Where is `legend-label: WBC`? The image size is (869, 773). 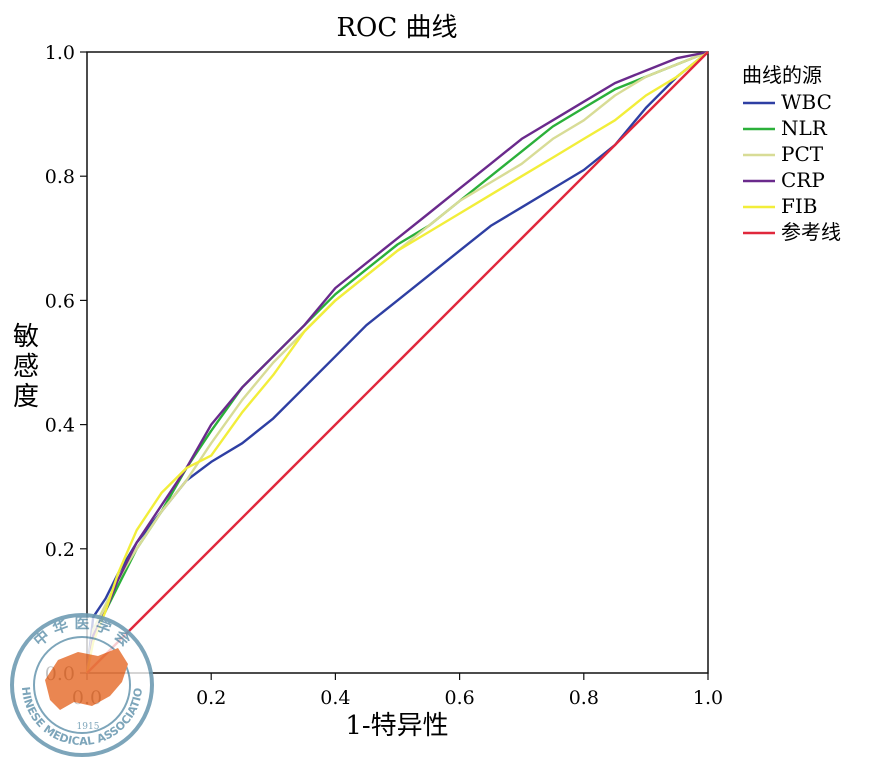 legend-label: WBC is located at coordinates (806, 102).